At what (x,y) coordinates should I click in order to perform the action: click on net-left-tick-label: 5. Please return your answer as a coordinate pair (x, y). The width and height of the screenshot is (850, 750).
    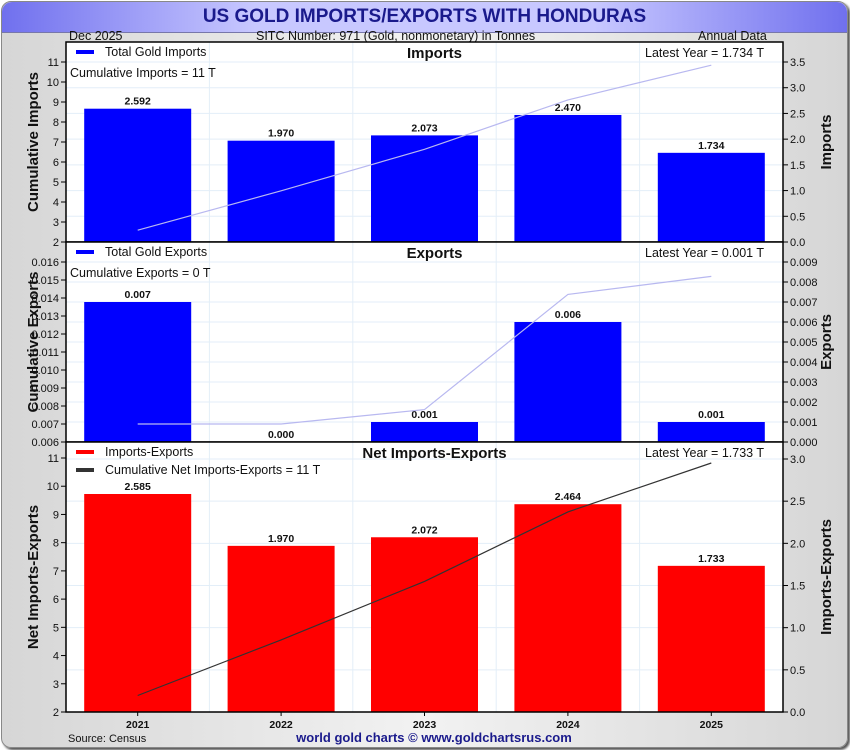
    Looking at the image, I should click on (56, 628).